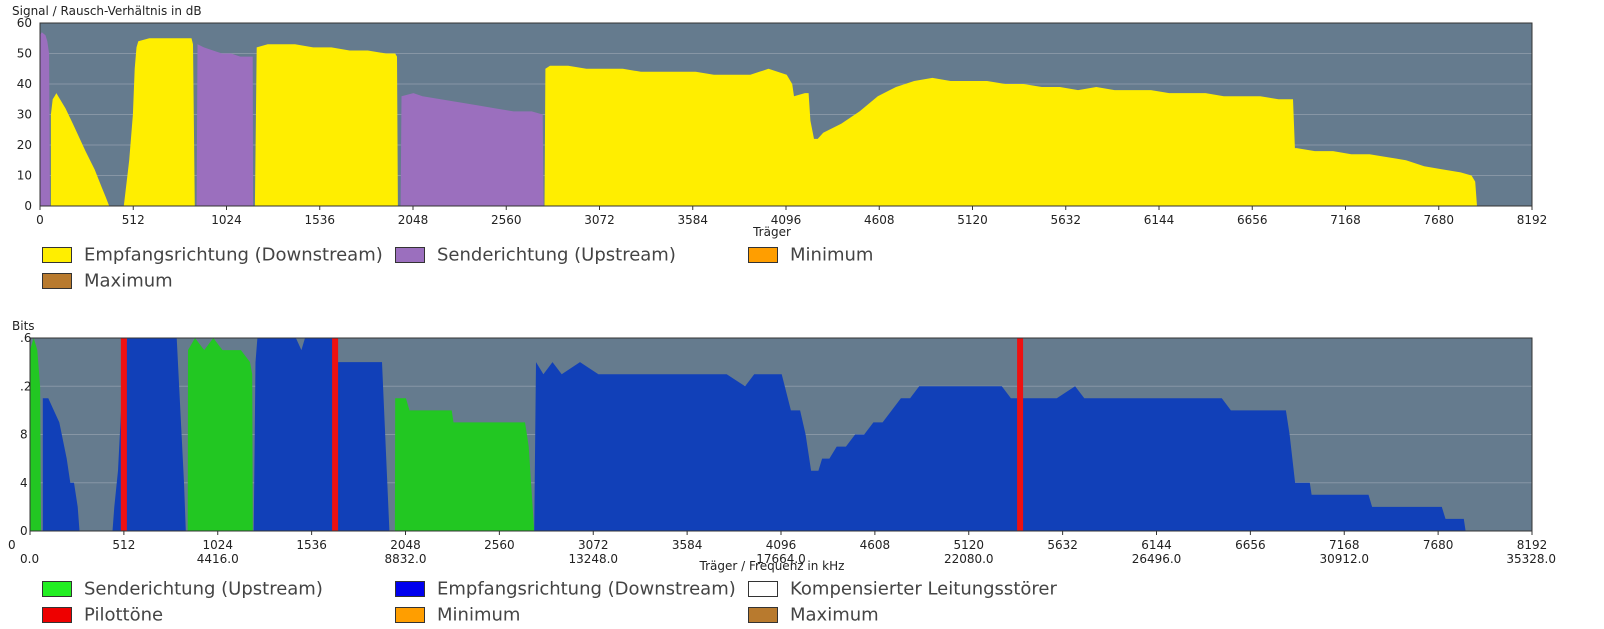 This screenshot has width=1604, height=629. Describe the element at coordinates (1344, 545) in the screenshot. I see `x-tick-label-1-14: 7168` at that location.